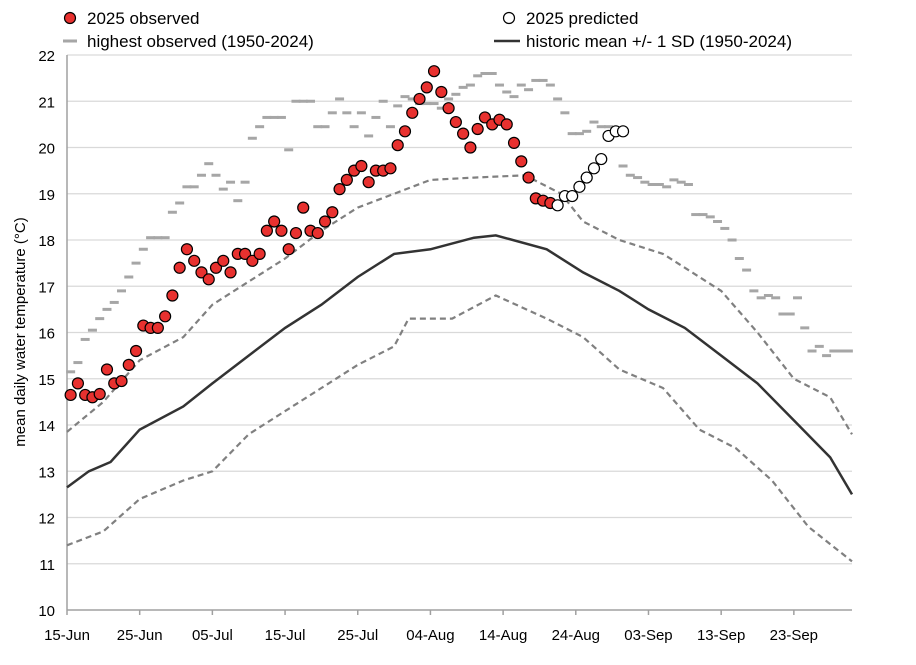 This screenshot has height=665, width=916. Describe the element at coordinates (509, 18) in the screenshot. I see `legend-predicted-marker` at that location.